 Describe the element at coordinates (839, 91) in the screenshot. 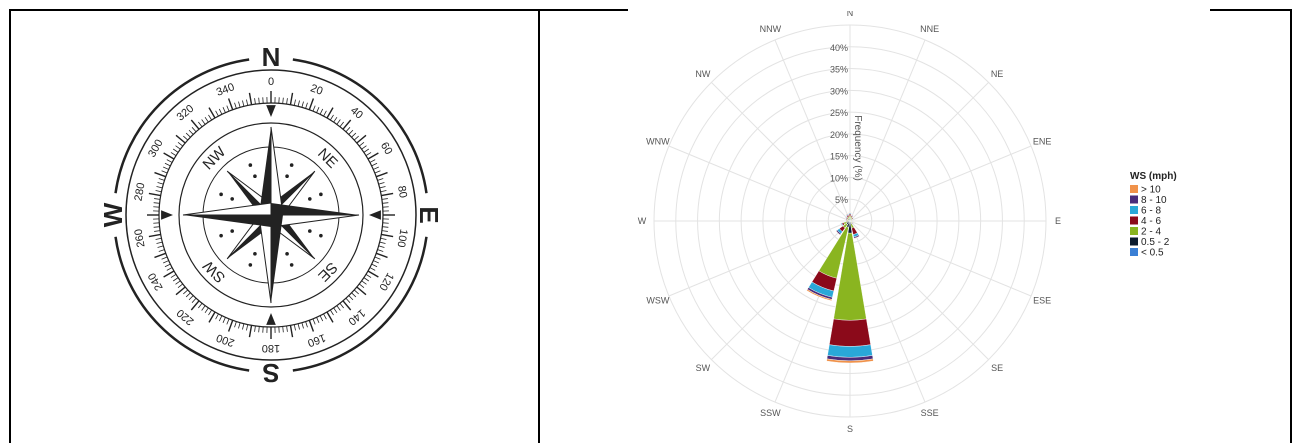

I see `radial-tick-label: 30%` at that location.